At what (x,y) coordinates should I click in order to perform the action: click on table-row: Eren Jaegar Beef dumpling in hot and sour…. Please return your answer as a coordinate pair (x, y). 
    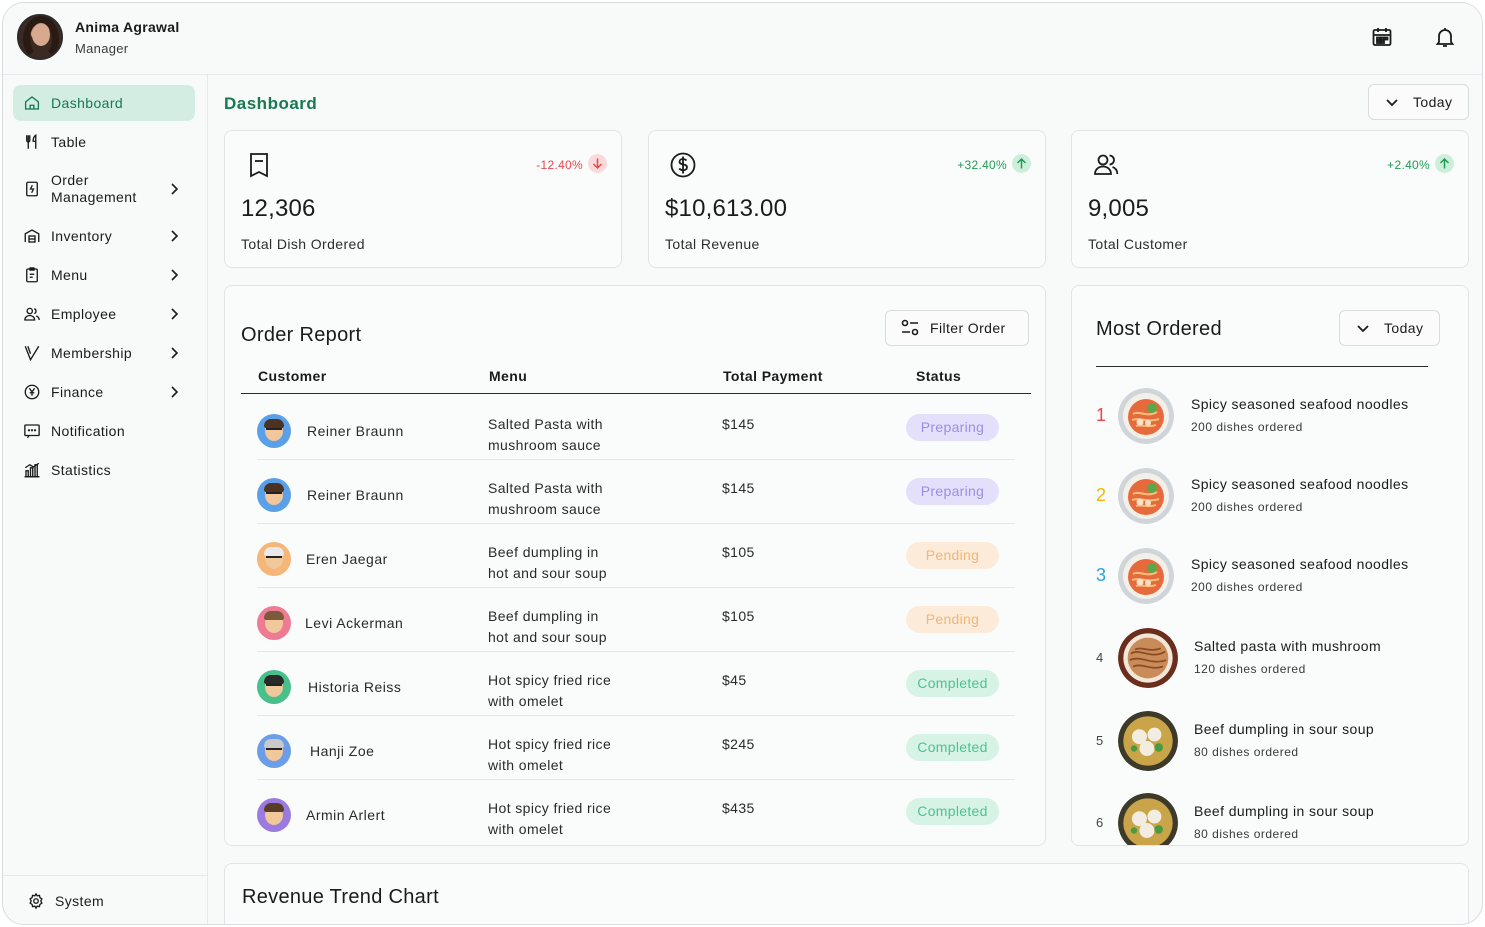
    Looking at the image, I should click on (636, 556).